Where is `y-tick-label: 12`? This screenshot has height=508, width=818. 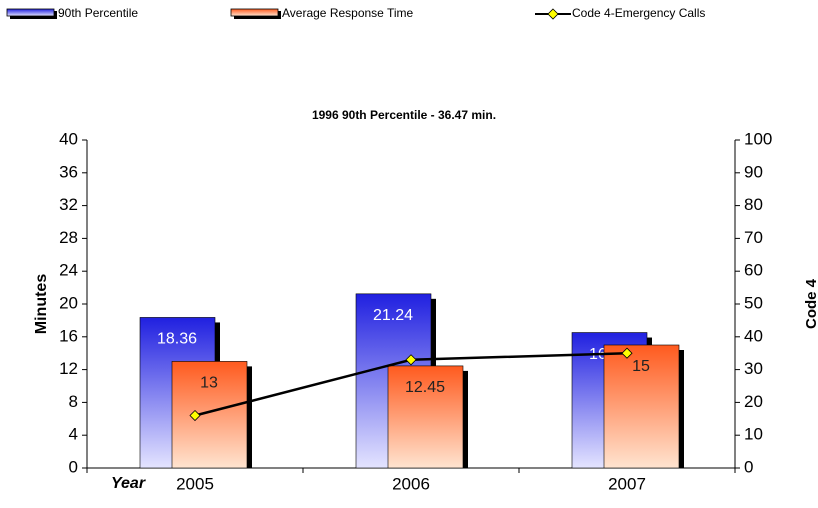
y-tick-label: 12 is located at coordinates (68, 368).